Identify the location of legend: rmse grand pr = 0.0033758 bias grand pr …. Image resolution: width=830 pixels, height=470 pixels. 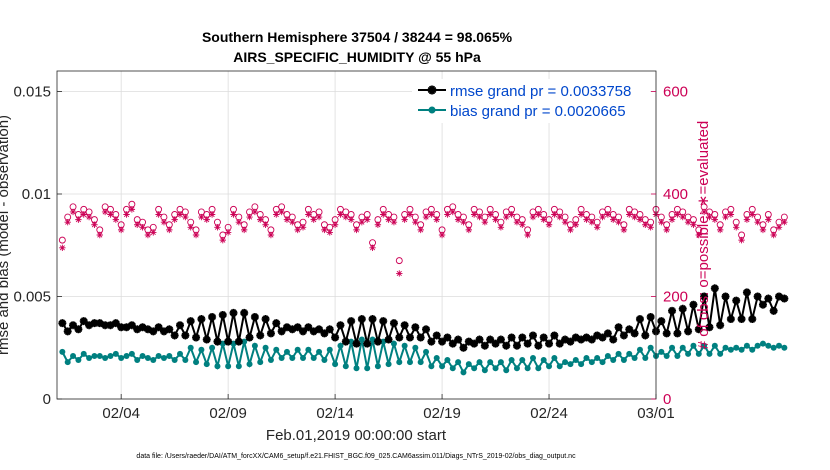
(531, 101).